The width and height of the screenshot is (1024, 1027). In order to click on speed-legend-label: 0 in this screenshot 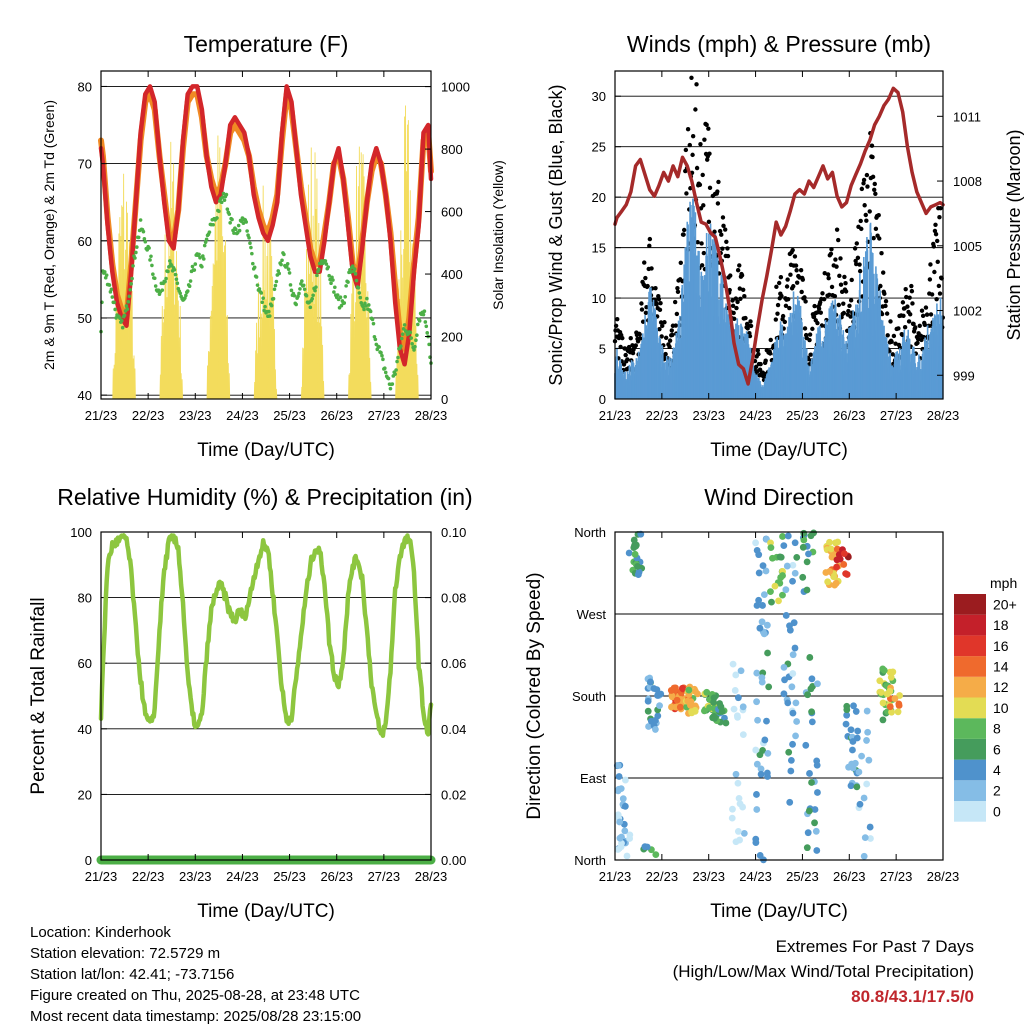, I will do `click(997, 811)`.